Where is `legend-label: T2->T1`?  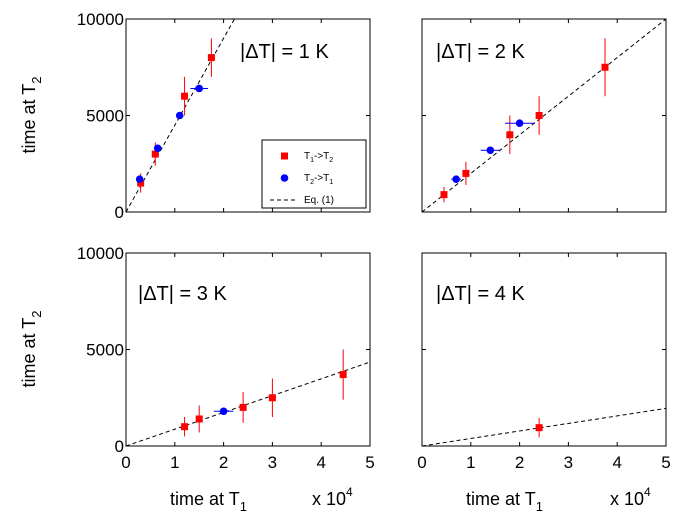 legend-label: T2->T1 is located at coordinates (318, 179).